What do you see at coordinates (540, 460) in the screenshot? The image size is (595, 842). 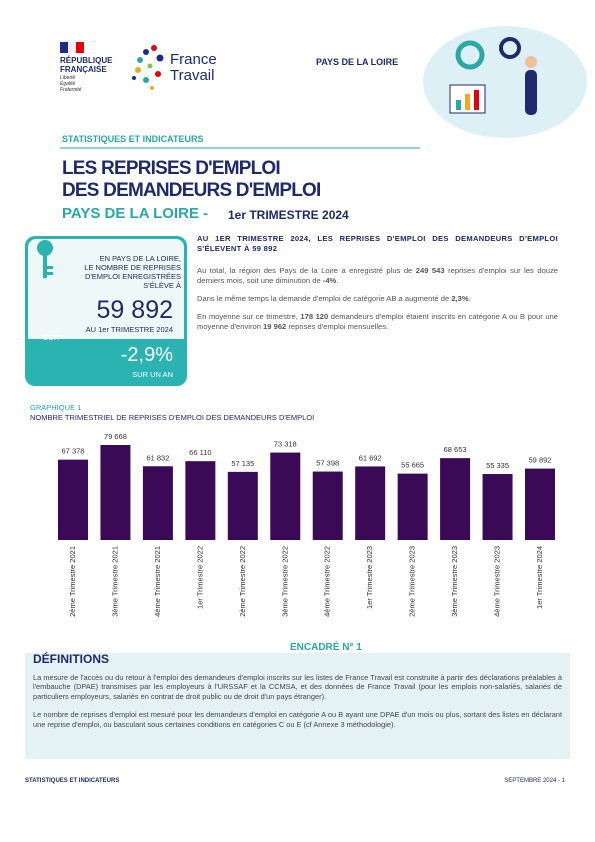 I see `value-label: 59 892` at bounding box center [540, 460].